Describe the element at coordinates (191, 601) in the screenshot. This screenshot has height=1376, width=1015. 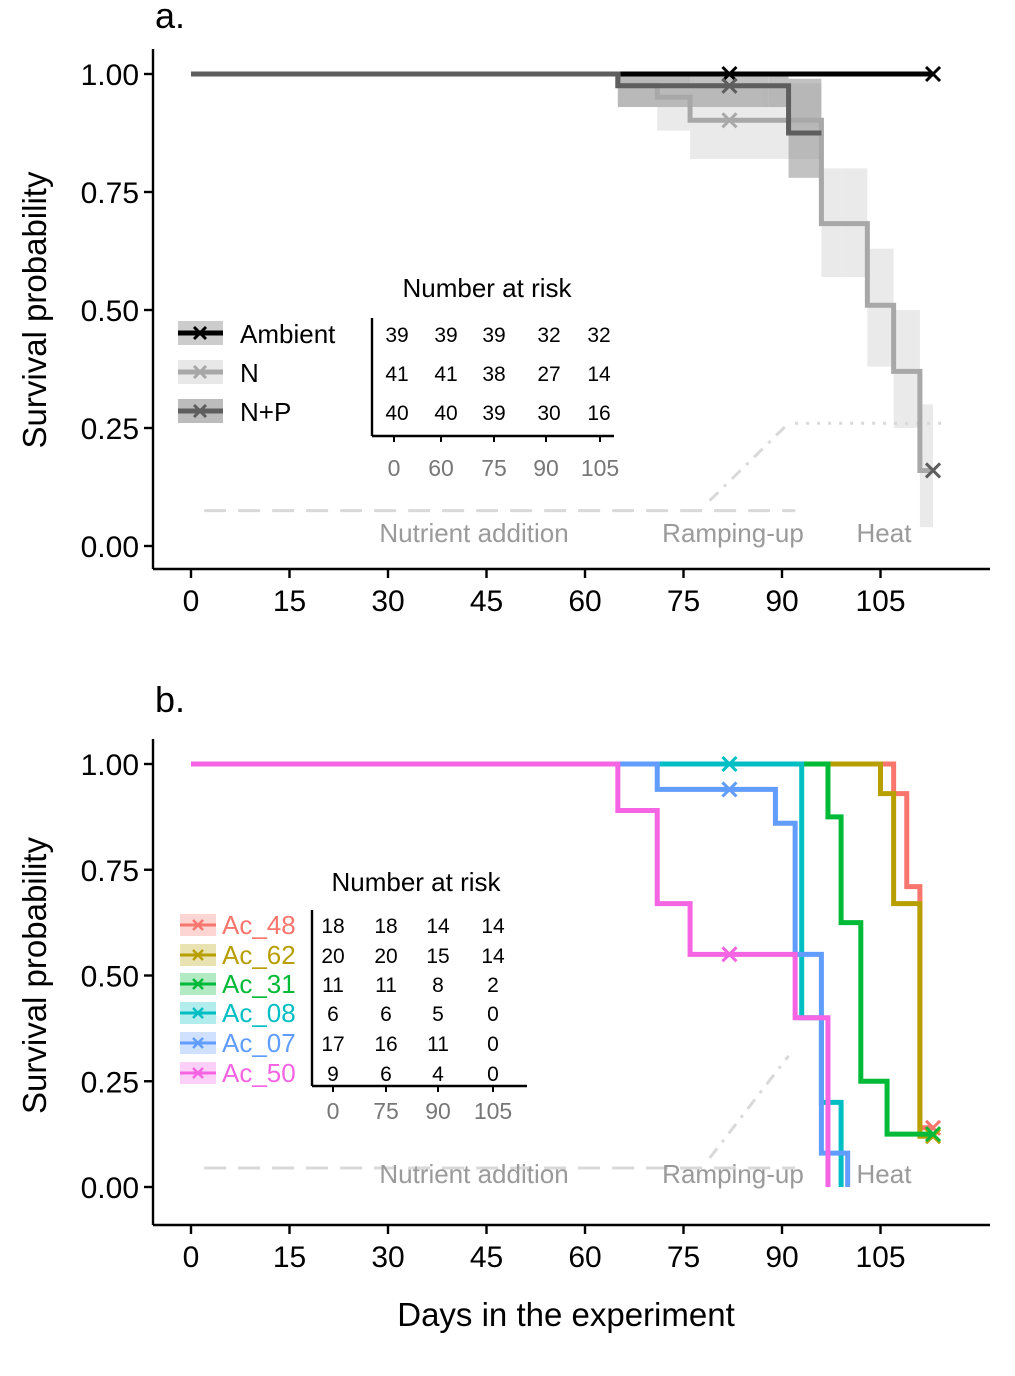
I see `x-tick-label: 0` at that location.